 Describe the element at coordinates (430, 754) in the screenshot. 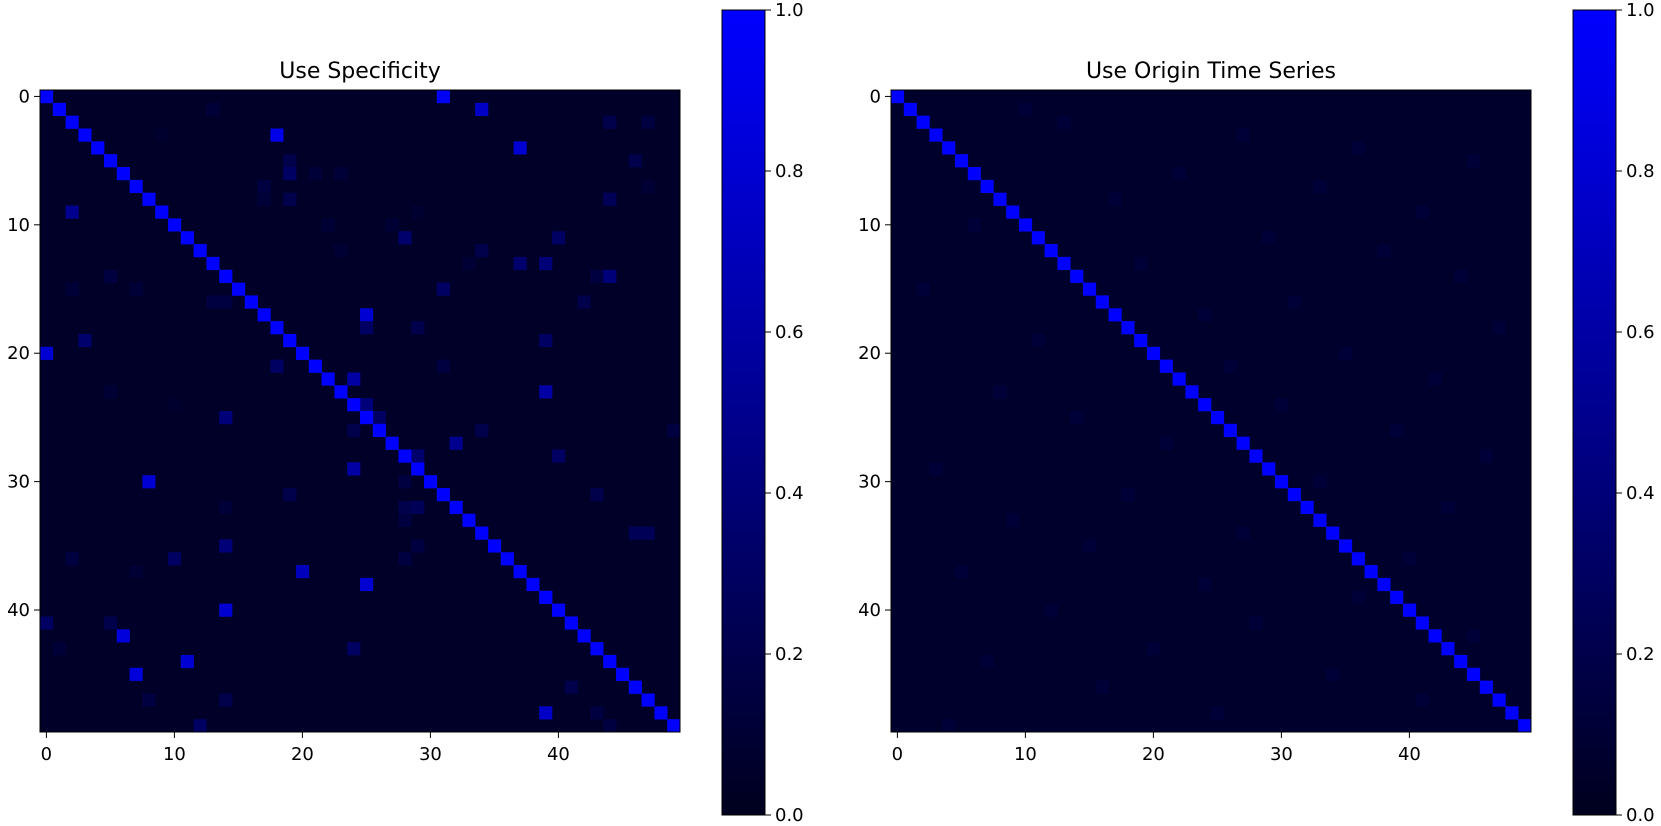

I see `x-tick-label: 30` at that location.